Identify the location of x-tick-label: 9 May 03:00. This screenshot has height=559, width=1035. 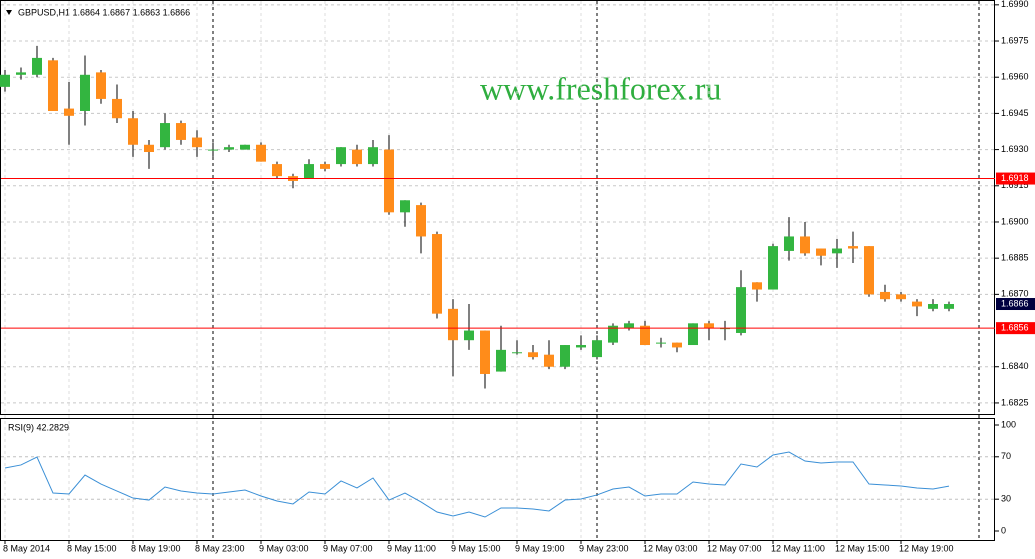
(284, 548).